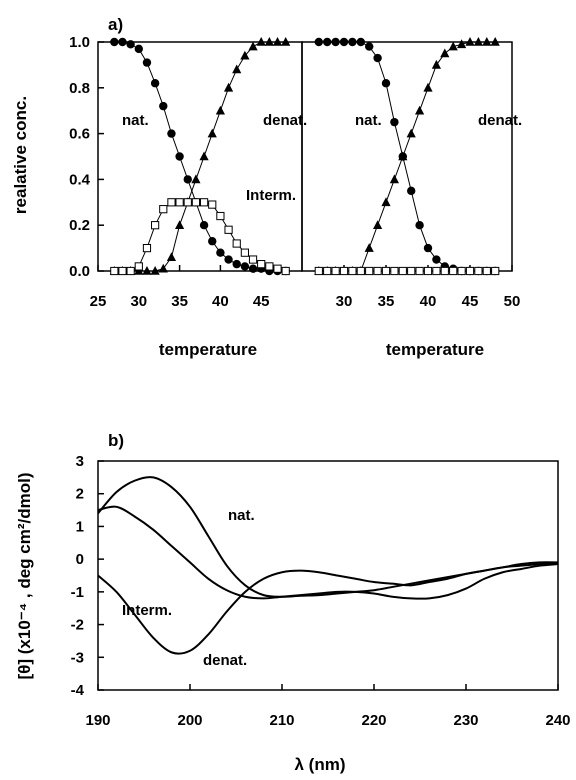  I want to click on b-intermediate-spectrum-line, so click(328, 552).